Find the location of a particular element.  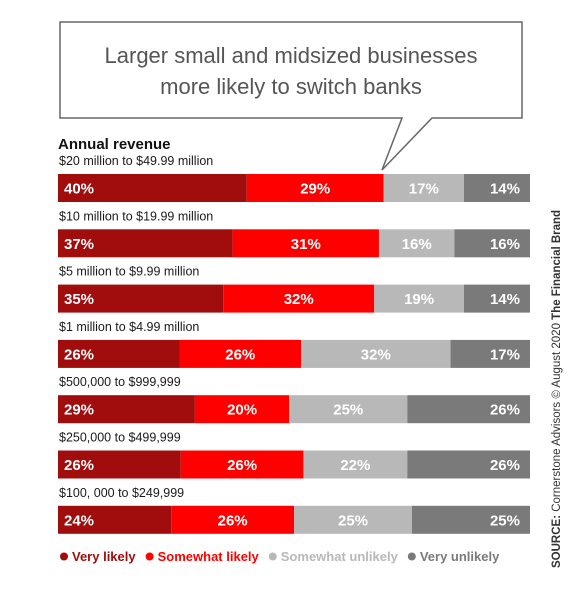

data-label: 37% is located at coordinates (79, 244).